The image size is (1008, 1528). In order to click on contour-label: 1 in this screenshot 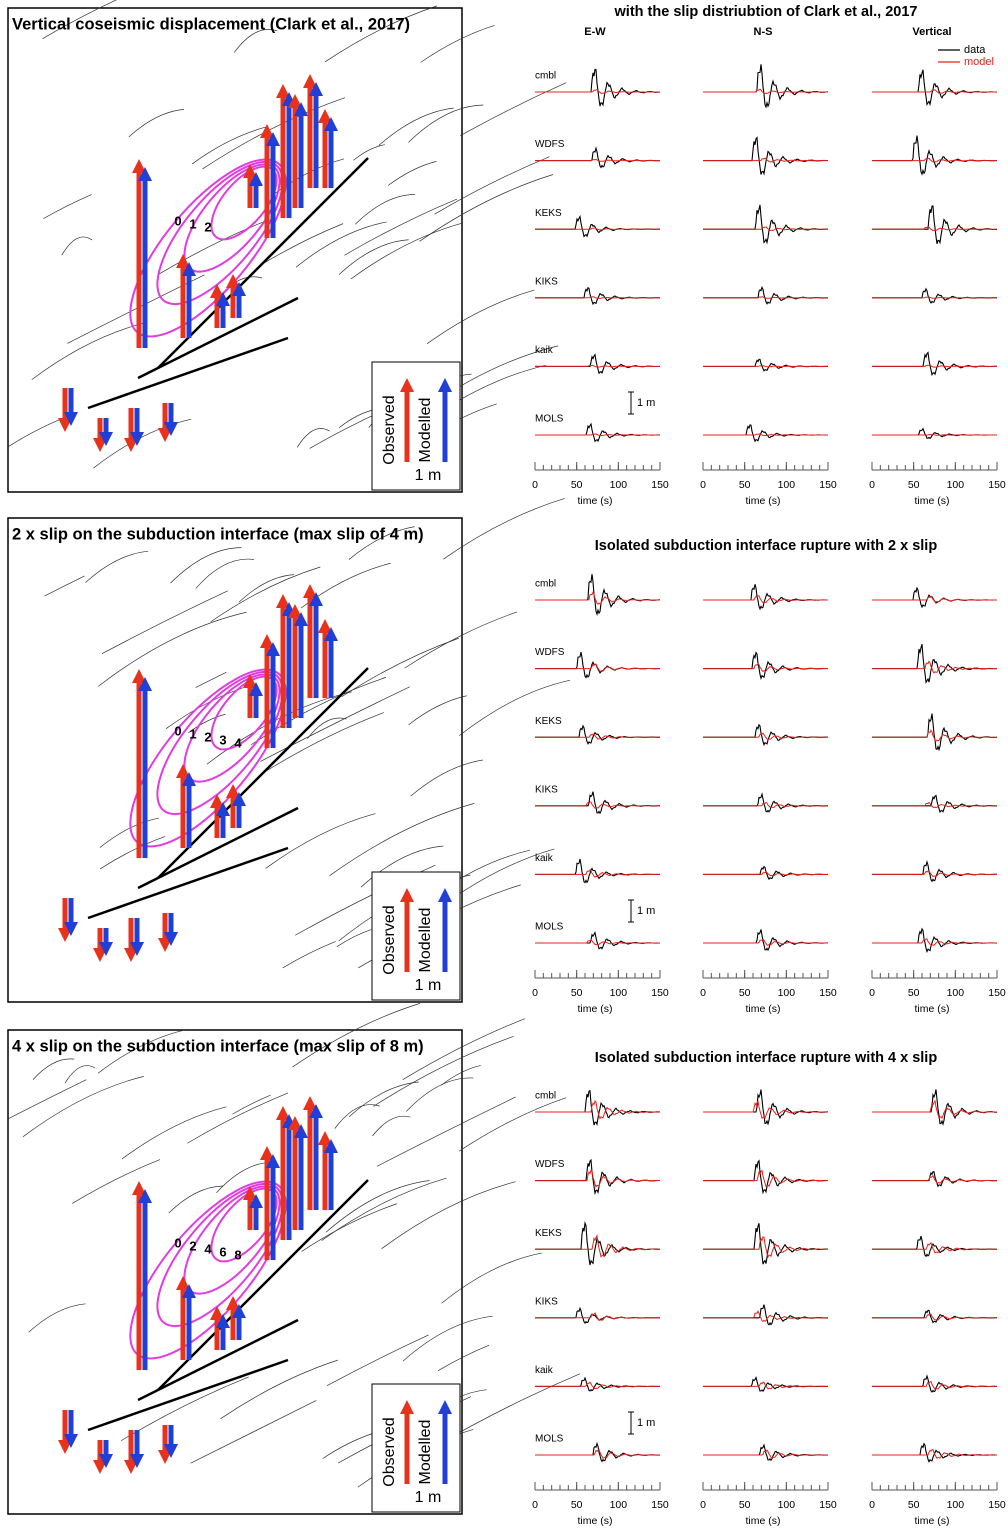, I will do `click(192, 223)`.